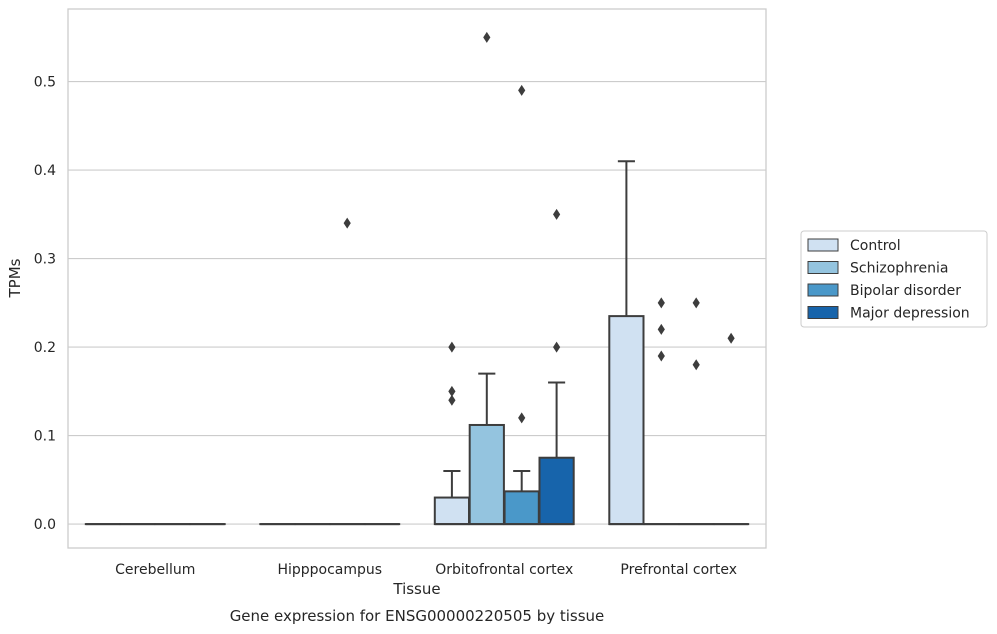 The width and height of the screenshot is (997, 634). Describe the element at coordinates (45, 304) in the screenshot. I see `y-axis-ticks: 0.0 0.1 0.2 0.3 0.4 0.5` at that location.